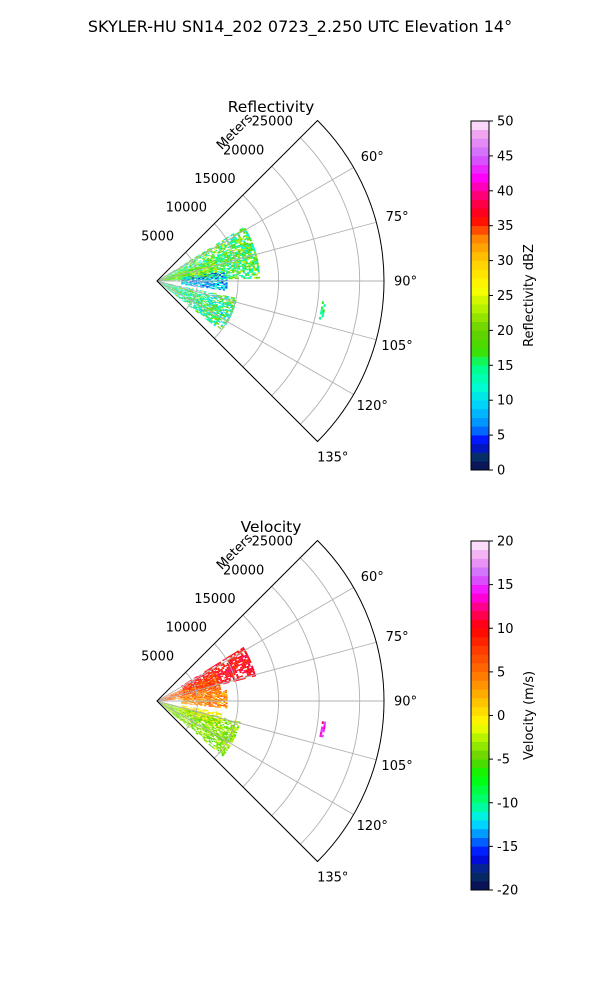 Image resolution: width=600 pixels, height=1000 pixels. I want to click on panel-title: Velocity, so click(271, 527).